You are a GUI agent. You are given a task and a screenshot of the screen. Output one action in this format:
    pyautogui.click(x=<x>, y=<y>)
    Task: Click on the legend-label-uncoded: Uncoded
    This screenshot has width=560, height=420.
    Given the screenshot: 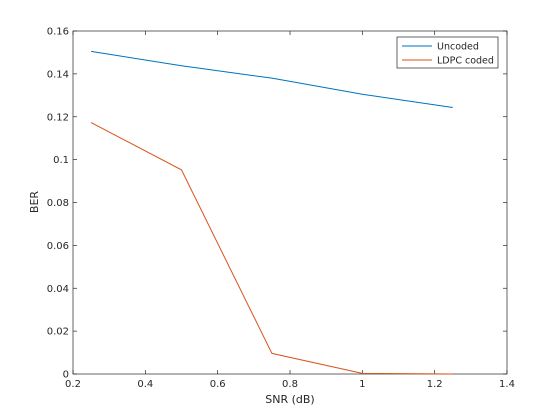 What is the action you would take?
    pyautogui.click(x=458, y=47)
    